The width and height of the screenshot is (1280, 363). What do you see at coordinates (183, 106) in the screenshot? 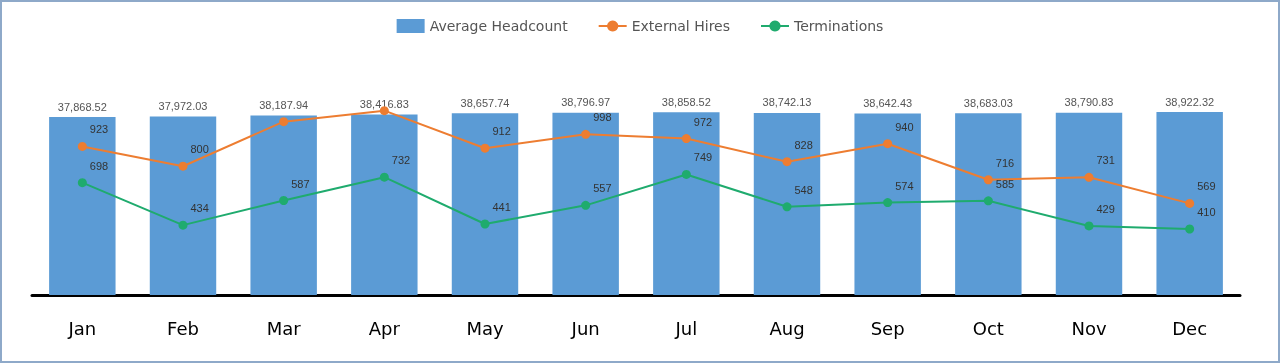
I see `data-label: 37,972.03` at bounding box center [183, 106].